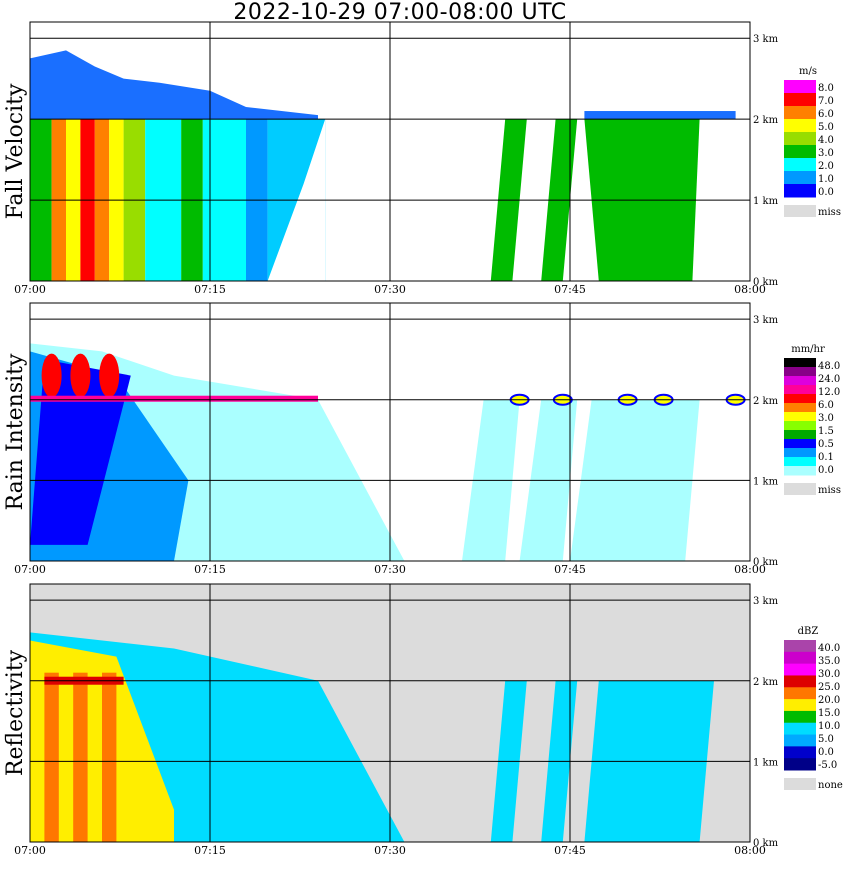 The height and width of the screenshot is (872, 850). Describe the element at coordinates (15, 431) in the screenshot. I see `panel-ylabel: Rain Intensity` at that location.